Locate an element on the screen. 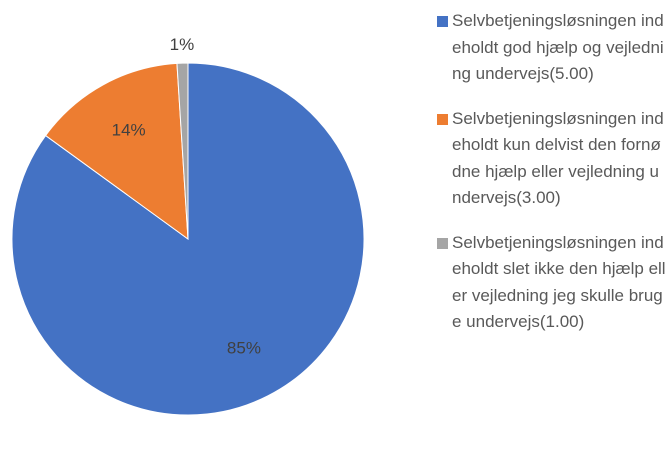  data-label: 85% is located at coordinates (244, 347).